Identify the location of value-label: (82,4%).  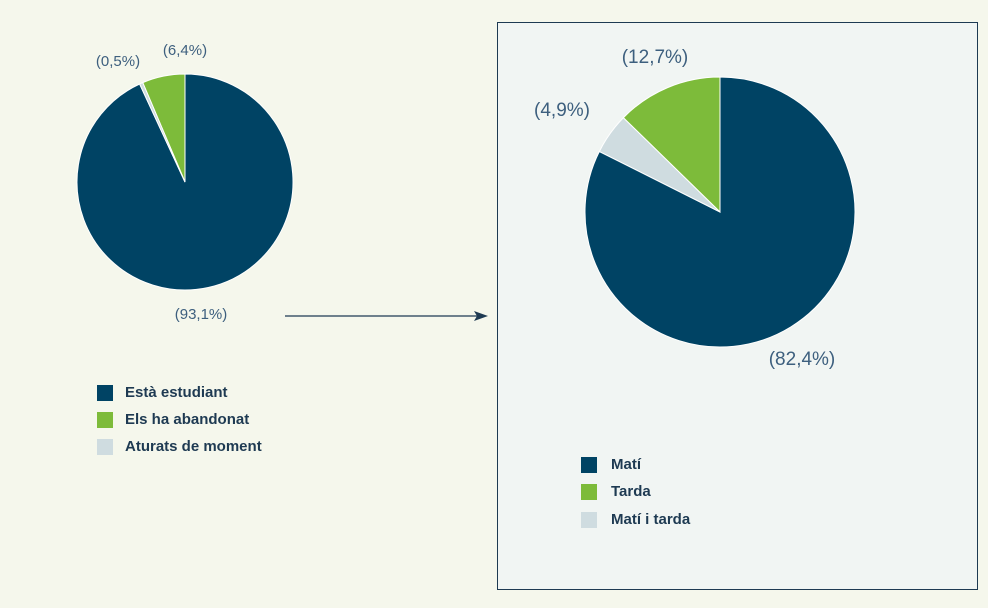
(802, 359).